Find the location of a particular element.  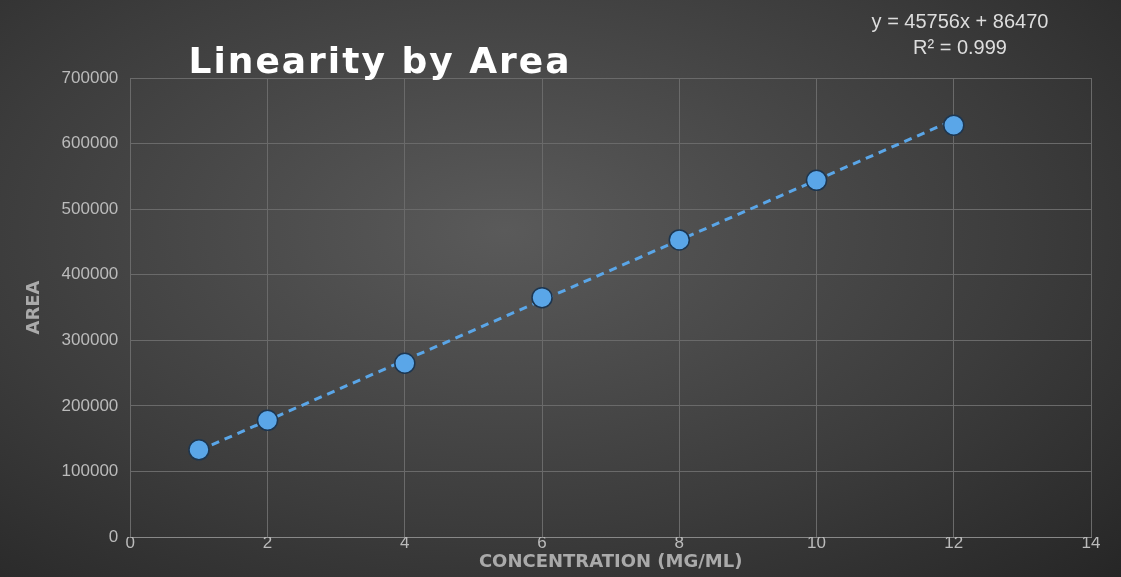

y-tick-label: 600000 is located at coordinates (90, 143).